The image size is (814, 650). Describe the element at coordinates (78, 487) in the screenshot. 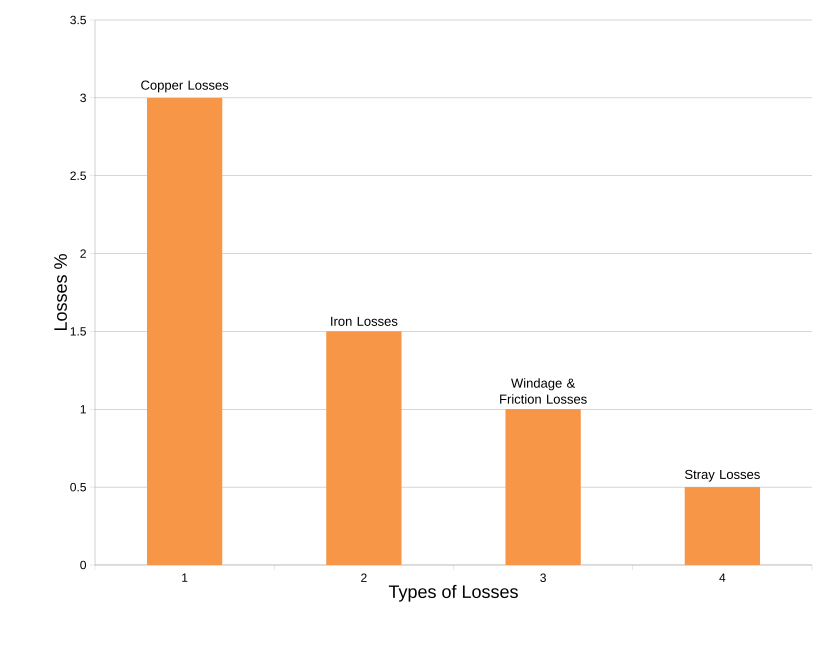

I see `y-tick-label: 0.5` at that location.